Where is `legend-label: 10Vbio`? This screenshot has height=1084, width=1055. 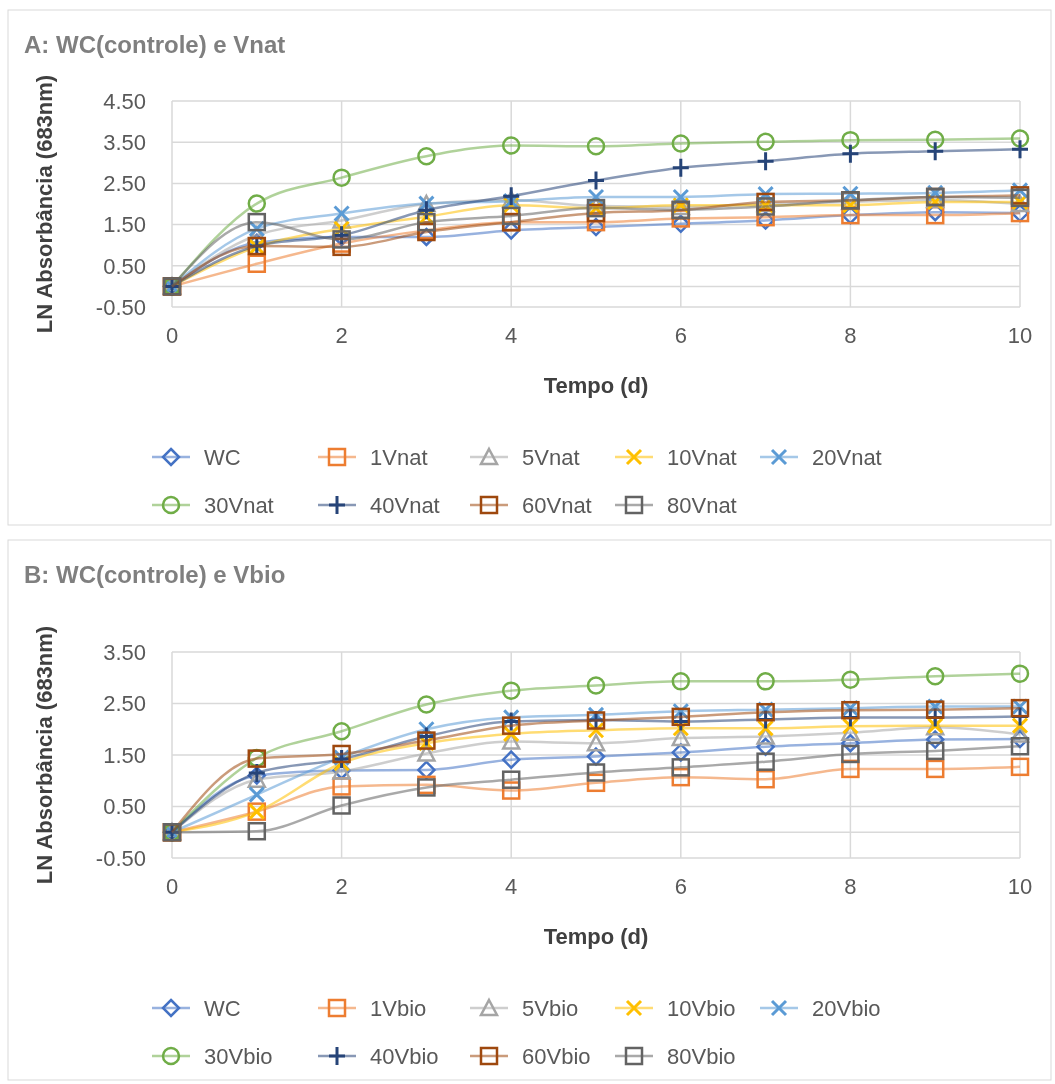
legend-label: 10Vbio is located at coordinates (701, 1008).